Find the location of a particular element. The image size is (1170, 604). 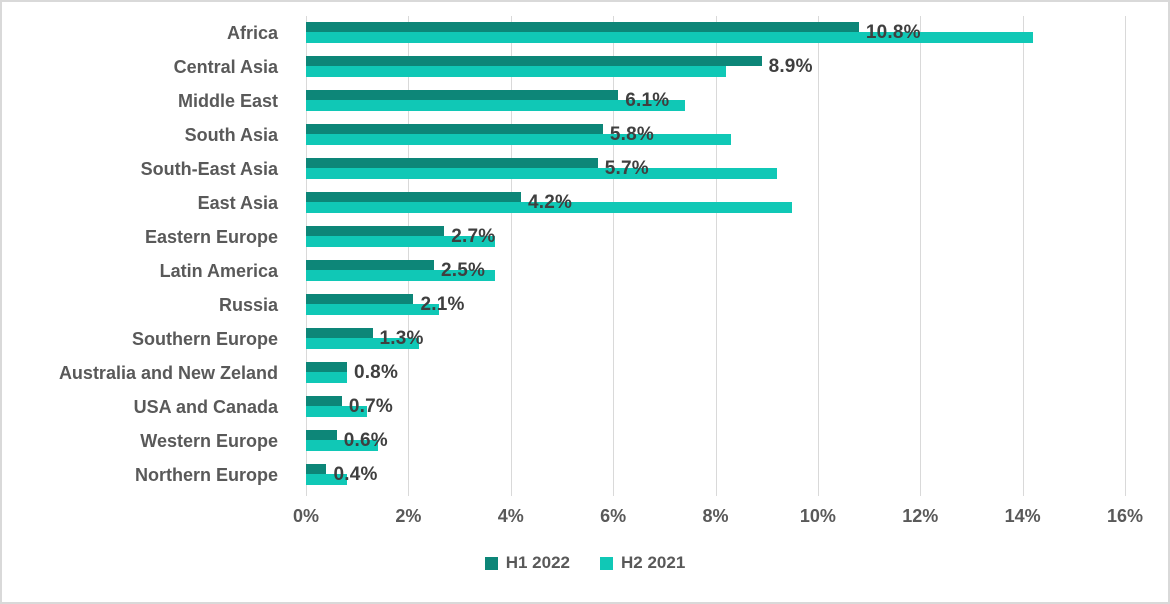

x-tick-label: 0% is located at coordinates (306, 516).